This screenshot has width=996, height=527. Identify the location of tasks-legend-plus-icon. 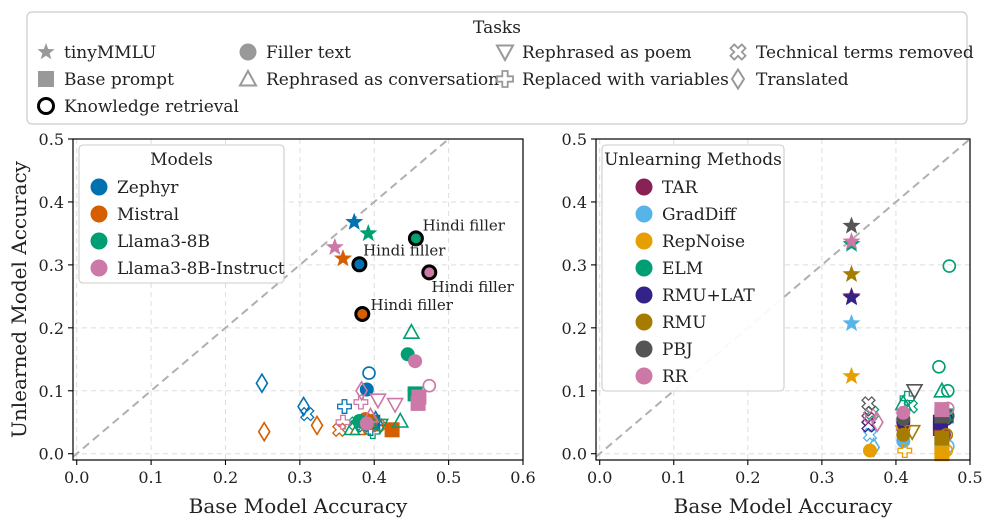
(505, 79).